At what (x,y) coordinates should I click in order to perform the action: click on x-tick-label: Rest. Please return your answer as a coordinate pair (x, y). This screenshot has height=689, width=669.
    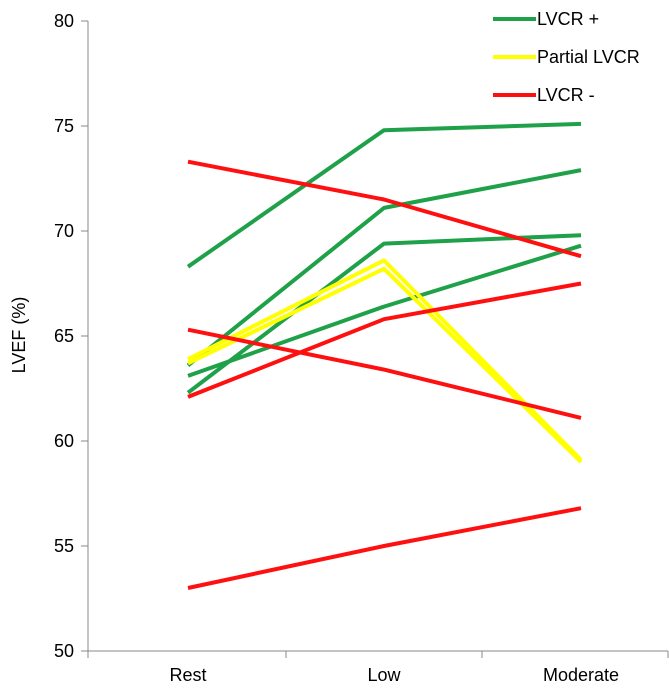
    Looking at the image, I should click on (187, 675).